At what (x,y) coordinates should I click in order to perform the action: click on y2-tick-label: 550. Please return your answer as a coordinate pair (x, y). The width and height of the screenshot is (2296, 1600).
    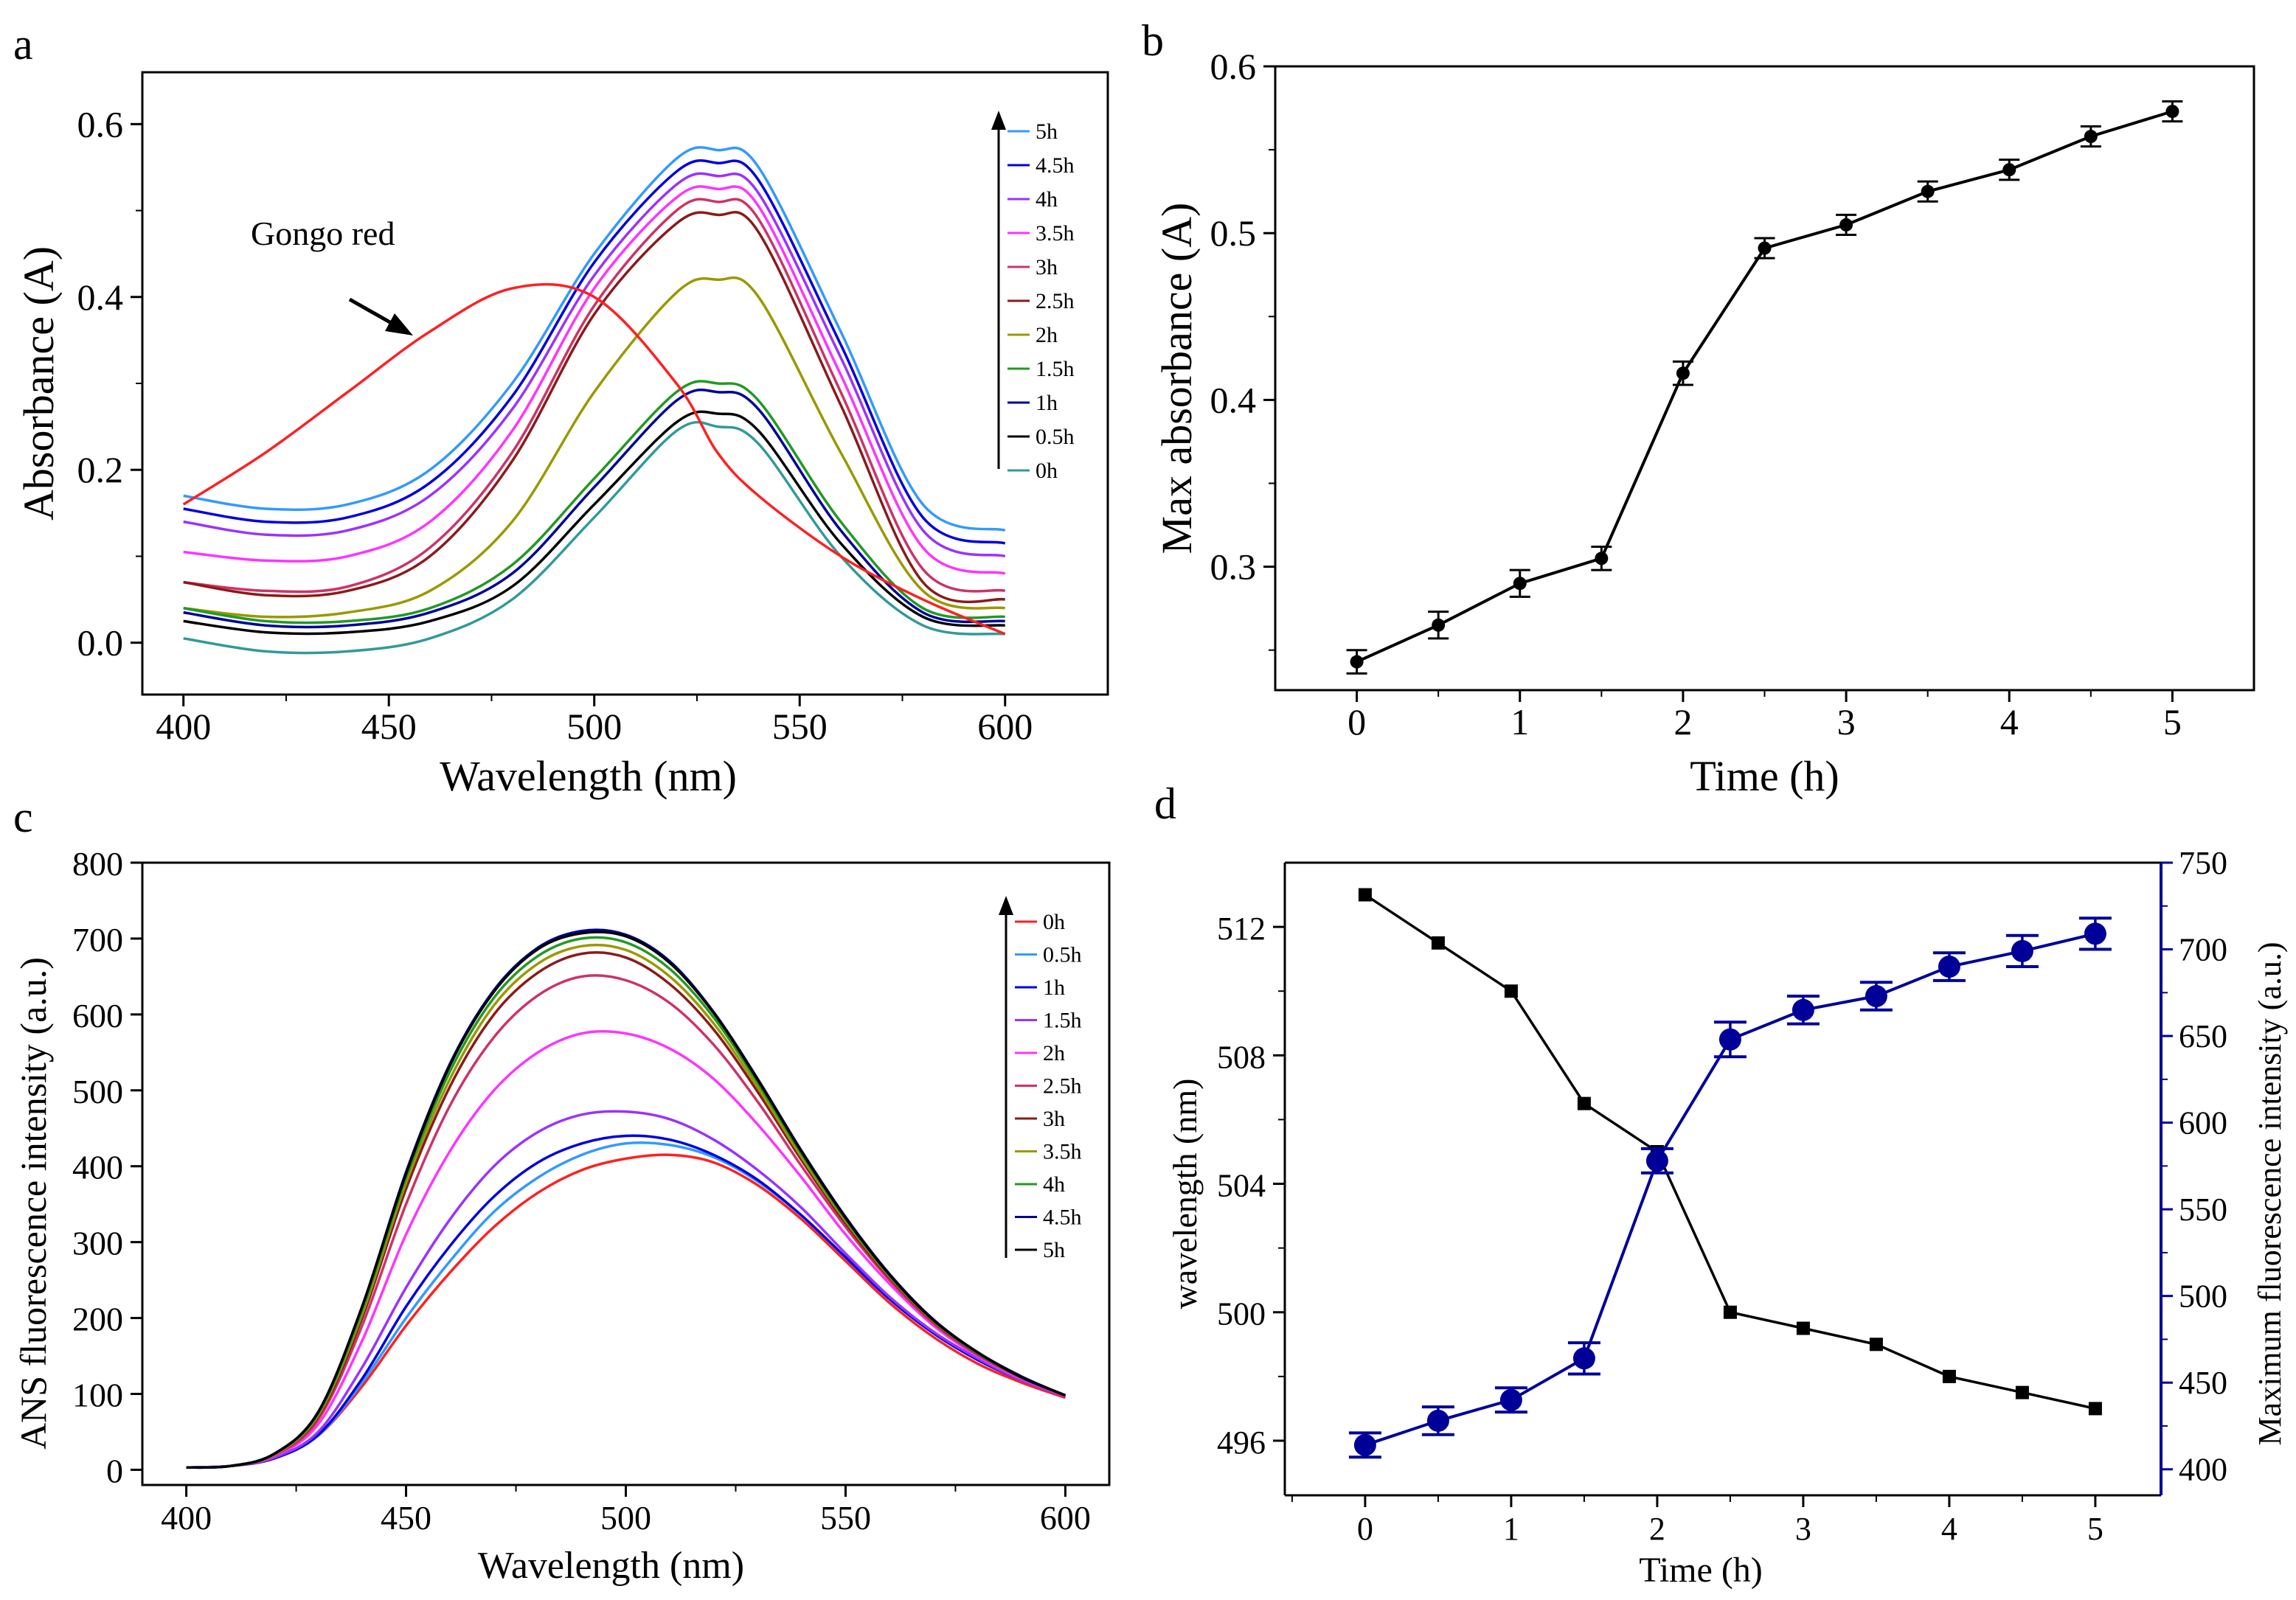
    Looking at the image, I should click on (2203, 1210).